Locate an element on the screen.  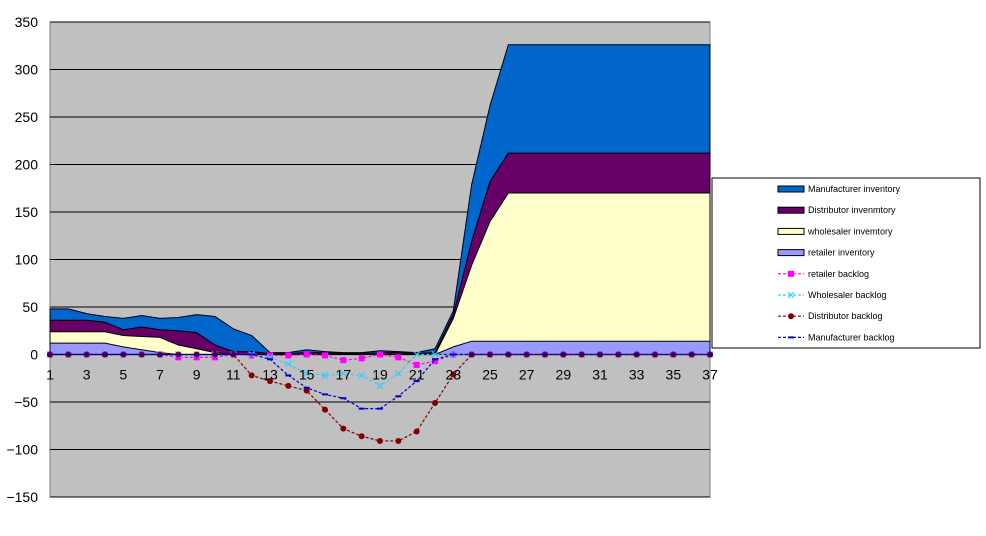
x-tick-label: 35 is located at coordinates (674, 375).